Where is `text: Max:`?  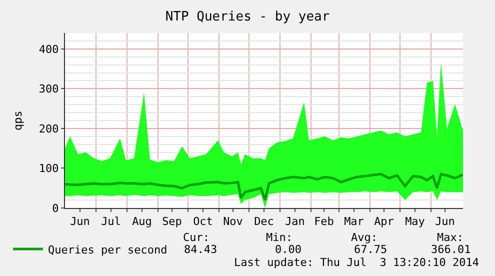
text: Max: is located at coordinates (450, 237).